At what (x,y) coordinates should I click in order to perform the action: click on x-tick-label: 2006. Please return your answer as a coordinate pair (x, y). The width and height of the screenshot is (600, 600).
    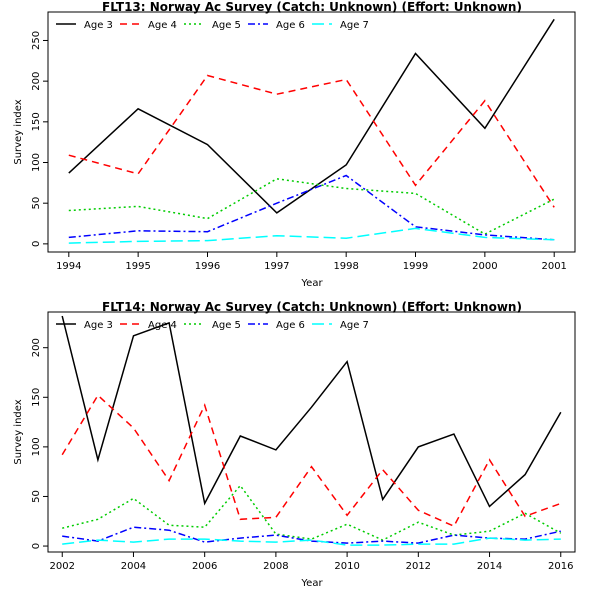
    Looking at the image, I should click on (204, 566).